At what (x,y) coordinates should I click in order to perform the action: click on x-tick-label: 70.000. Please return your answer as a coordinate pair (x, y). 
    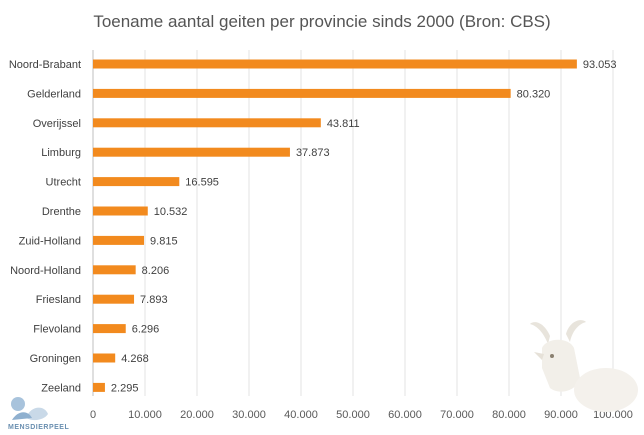
    Looking at the image, I should click on (457, 415).